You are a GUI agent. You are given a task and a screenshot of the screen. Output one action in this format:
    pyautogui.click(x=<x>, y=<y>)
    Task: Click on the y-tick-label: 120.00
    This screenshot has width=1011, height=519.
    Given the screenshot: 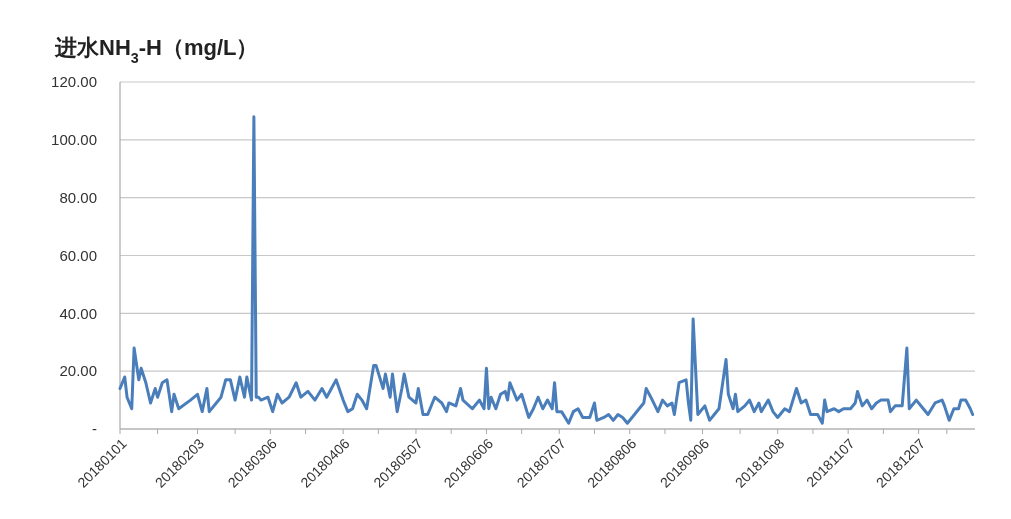 What is the action you would take?
    pyautogui.click(x=74, y=82)
    